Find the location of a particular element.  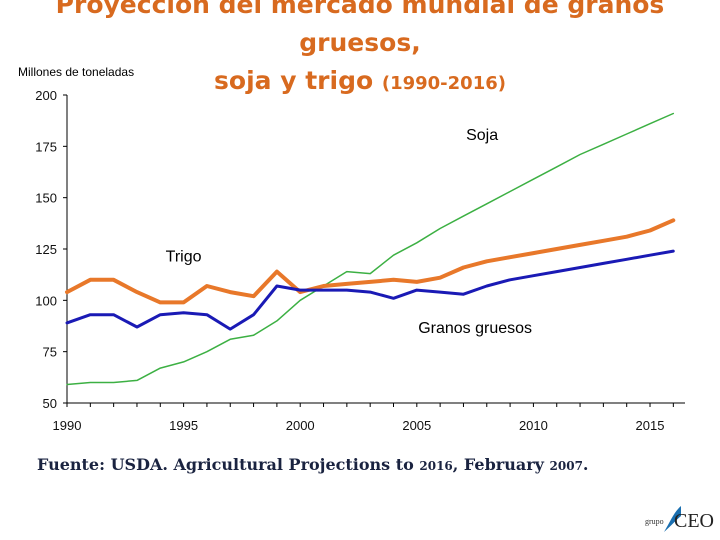

series-line-granos-gruesos is located at coordinates (370, 290).